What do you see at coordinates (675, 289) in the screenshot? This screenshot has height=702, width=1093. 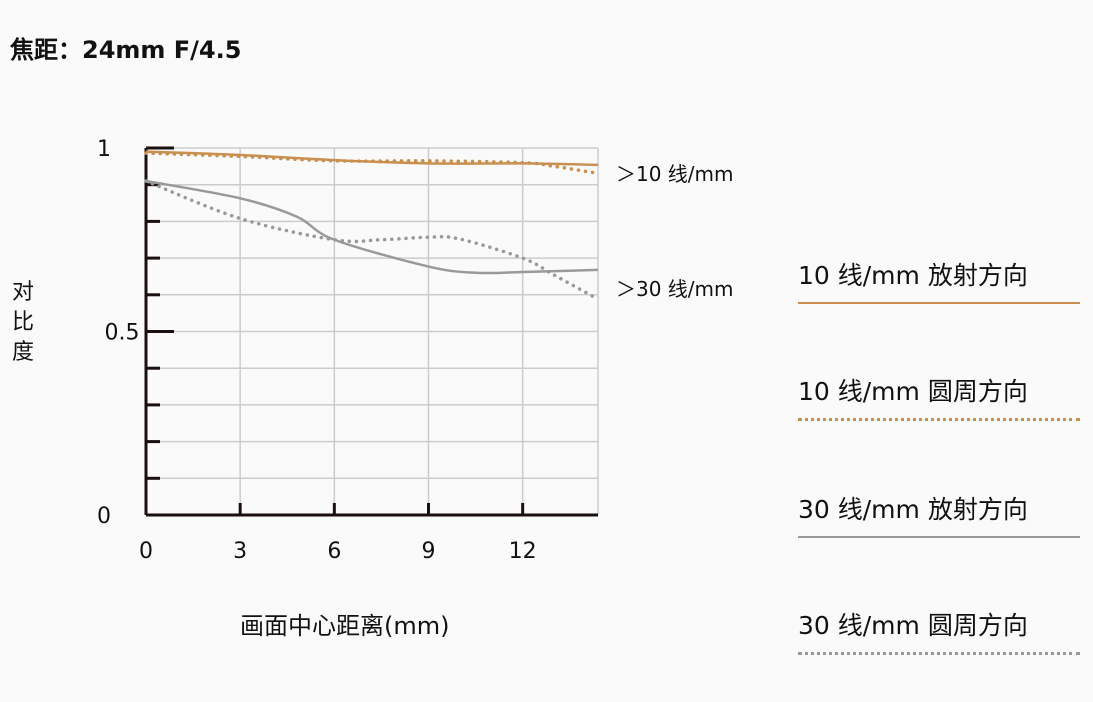 I see `annotation-30lp: ＞30 线/mm` at bounding box center [675, 289].